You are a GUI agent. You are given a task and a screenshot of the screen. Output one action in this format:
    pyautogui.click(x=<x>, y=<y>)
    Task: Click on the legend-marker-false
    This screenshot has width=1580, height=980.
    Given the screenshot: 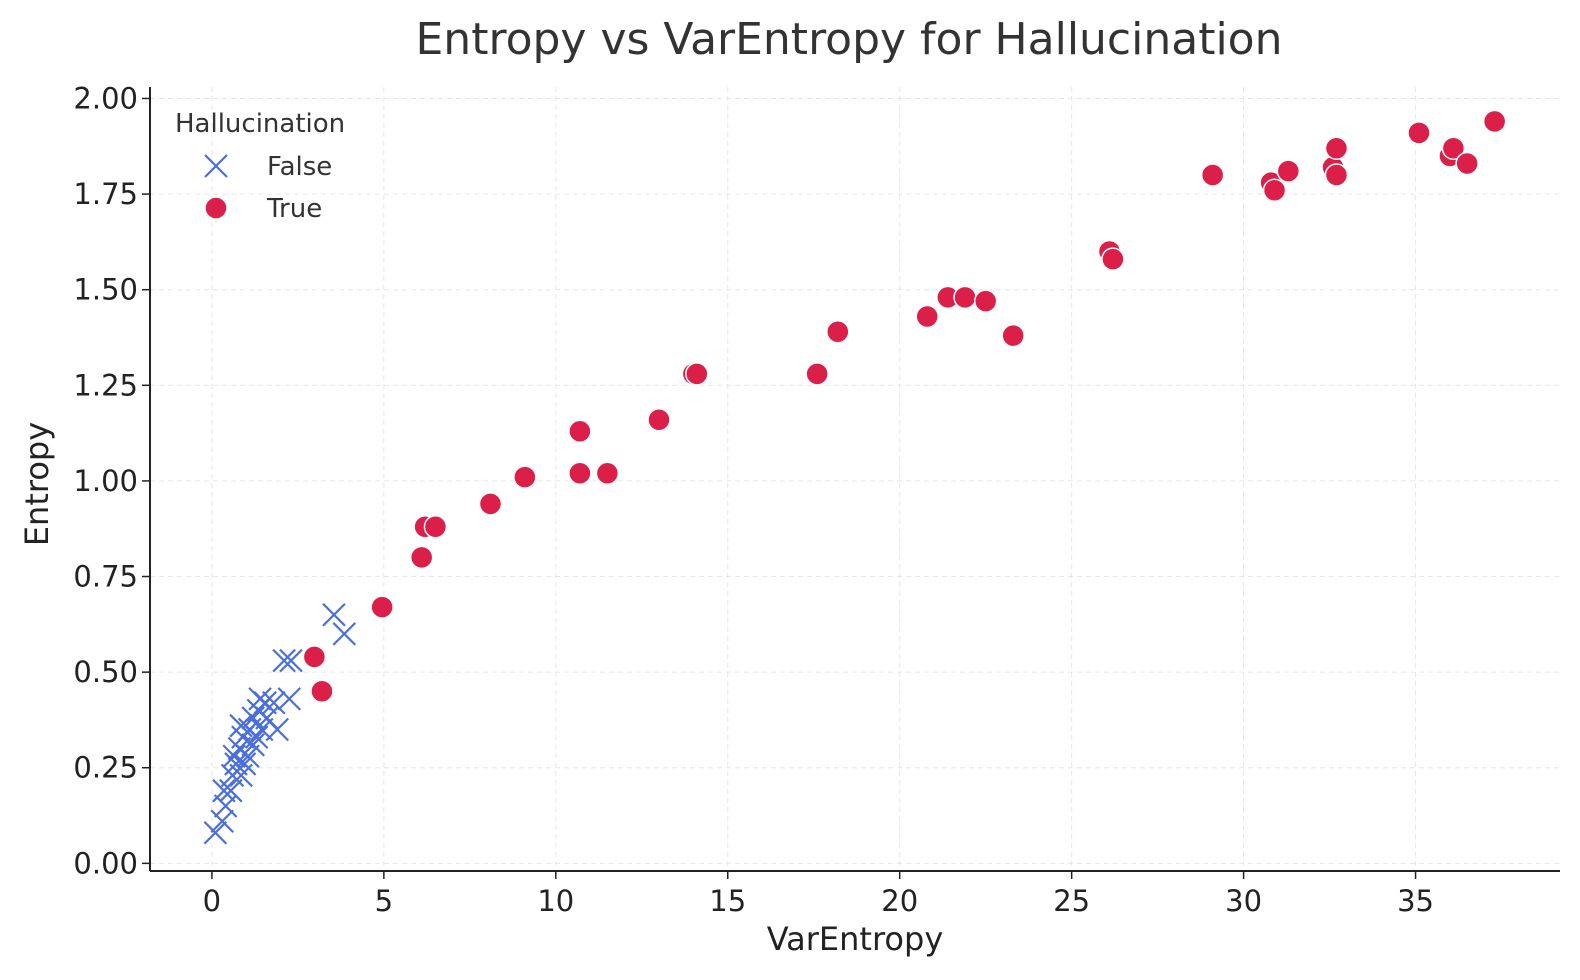 What is the action you would take?
    pyautogui.click(x=216, y=166)
    